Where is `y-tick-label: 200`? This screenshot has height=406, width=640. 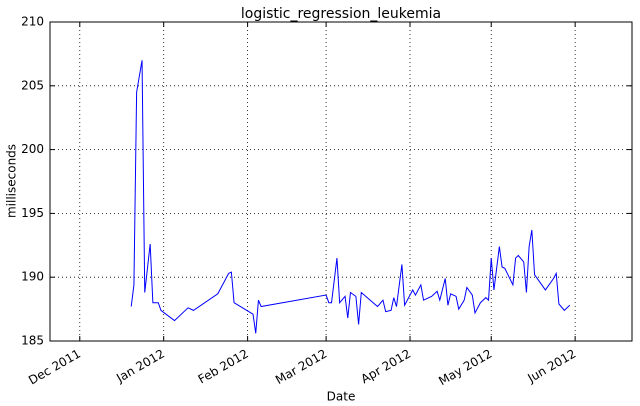
y-tick-label: 200 is located at coordinates (32, 149).